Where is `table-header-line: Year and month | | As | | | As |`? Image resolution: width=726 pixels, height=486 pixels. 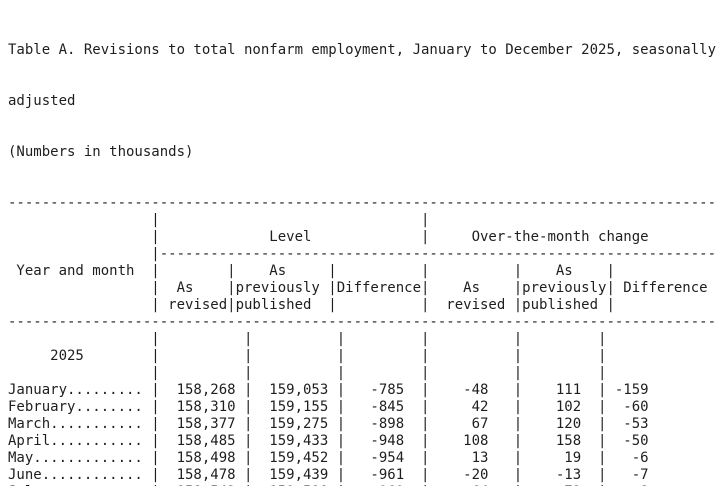 table-header-line: Year and month | | As | | | As | is located at coordinates (311, 271).